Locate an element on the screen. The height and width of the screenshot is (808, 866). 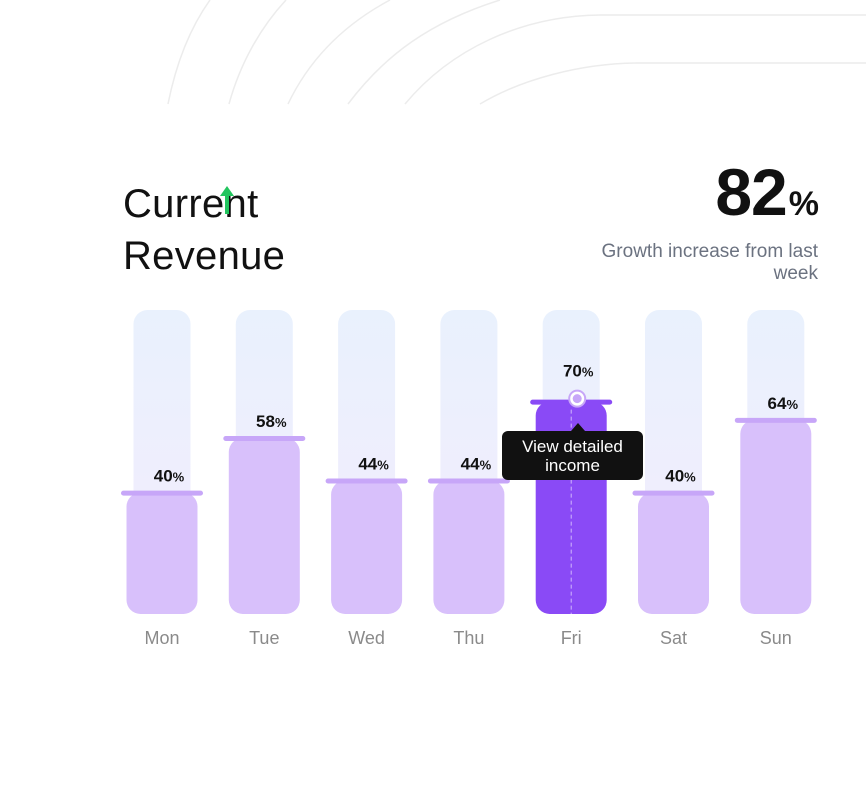
bar-mon is located at coordinates (162, 553).